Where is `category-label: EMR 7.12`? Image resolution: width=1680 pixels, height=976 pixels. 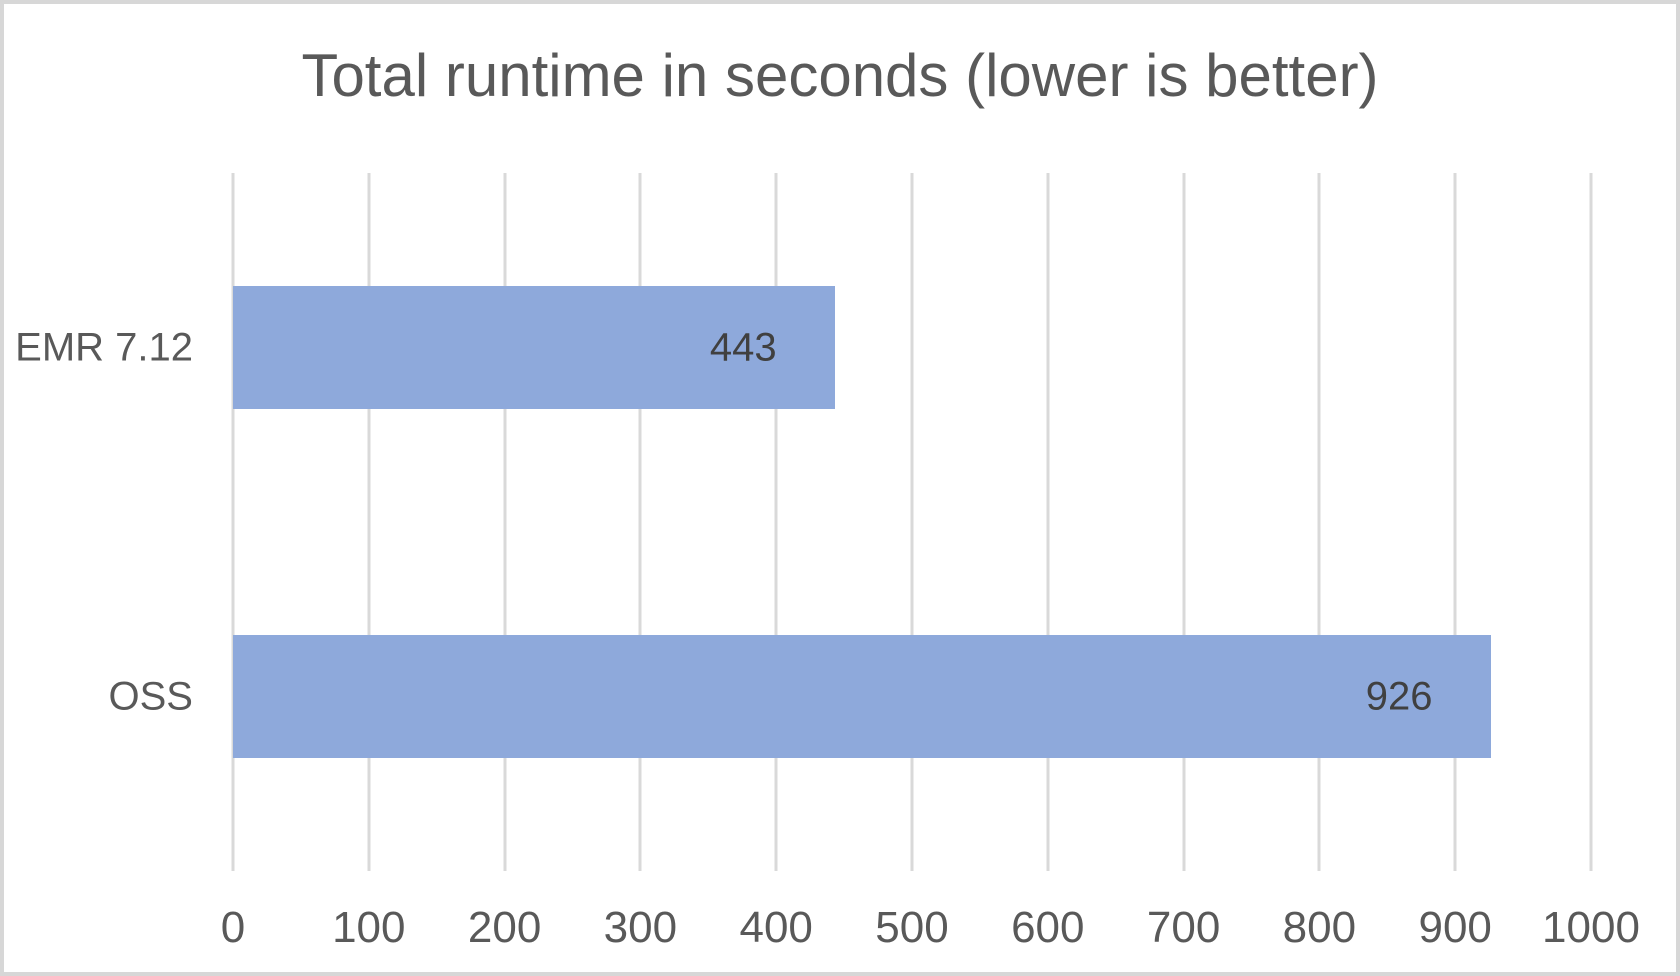
category-label: EMR 7.12 is located at coordinates (104, 347).